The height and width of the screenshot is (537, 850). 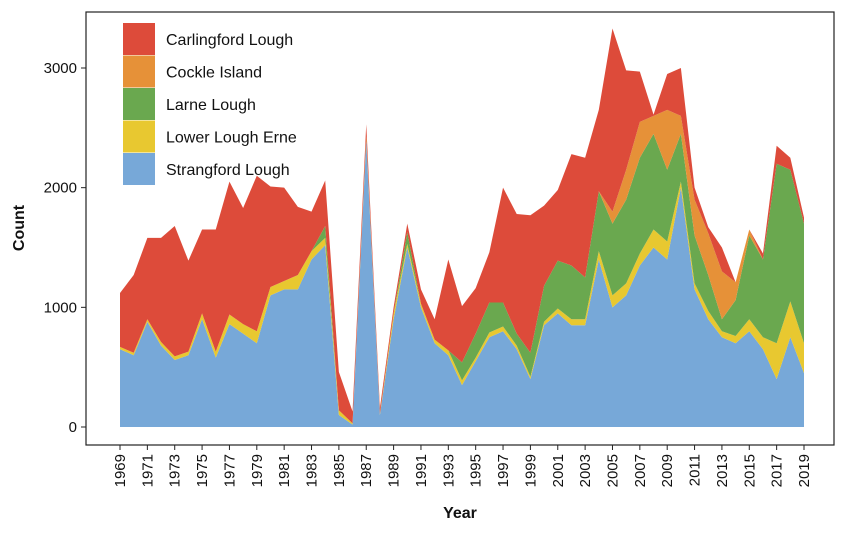 I want to click on x-tick-label: 1997, so click(x=503, y=470).